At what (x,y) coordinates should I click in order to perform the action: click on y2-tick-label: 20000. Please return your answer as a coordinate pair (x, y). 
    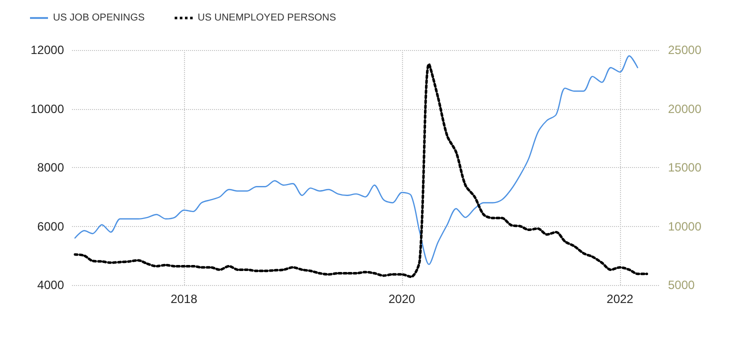
    Looking at the image, I should click on (685, 109).